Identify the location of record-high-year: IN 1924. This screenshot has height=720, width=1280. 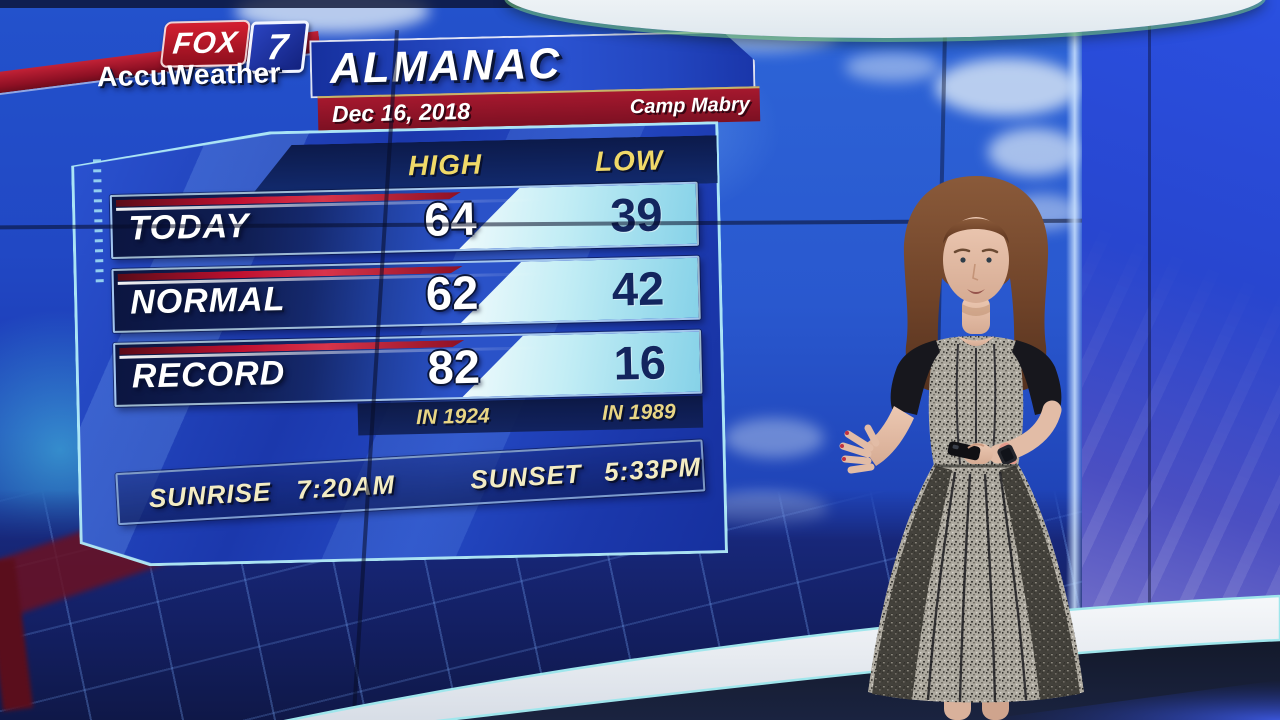
(452, 417).